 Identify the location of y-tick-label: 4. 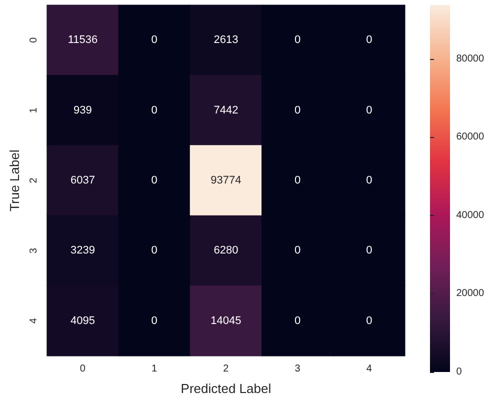
(34, 321).